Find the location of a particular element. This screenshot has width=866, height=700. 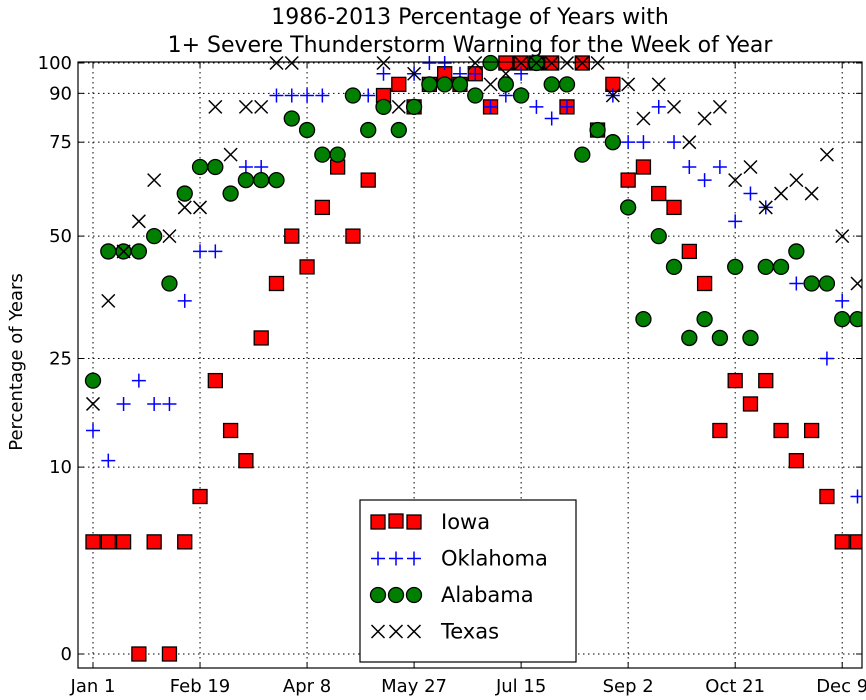

legend: Iowa Oklahoma Alabama Texas is located at coordinates (468, 581).